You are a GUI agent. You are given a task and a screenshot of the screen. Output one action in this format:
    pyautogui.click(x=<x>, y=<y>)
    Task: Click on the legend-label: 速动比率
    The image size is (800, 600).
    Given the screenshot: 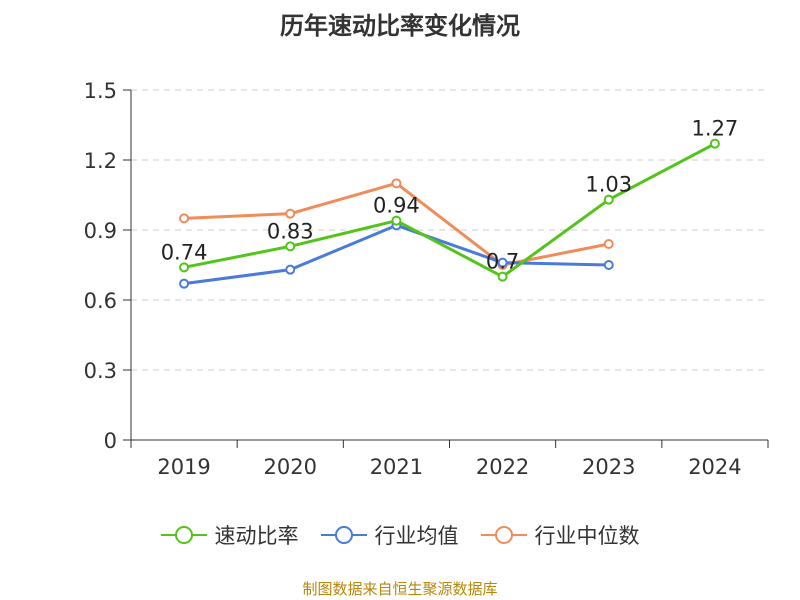 What is the action you would take?
    pyautogui.click(x=256, y=536)
    